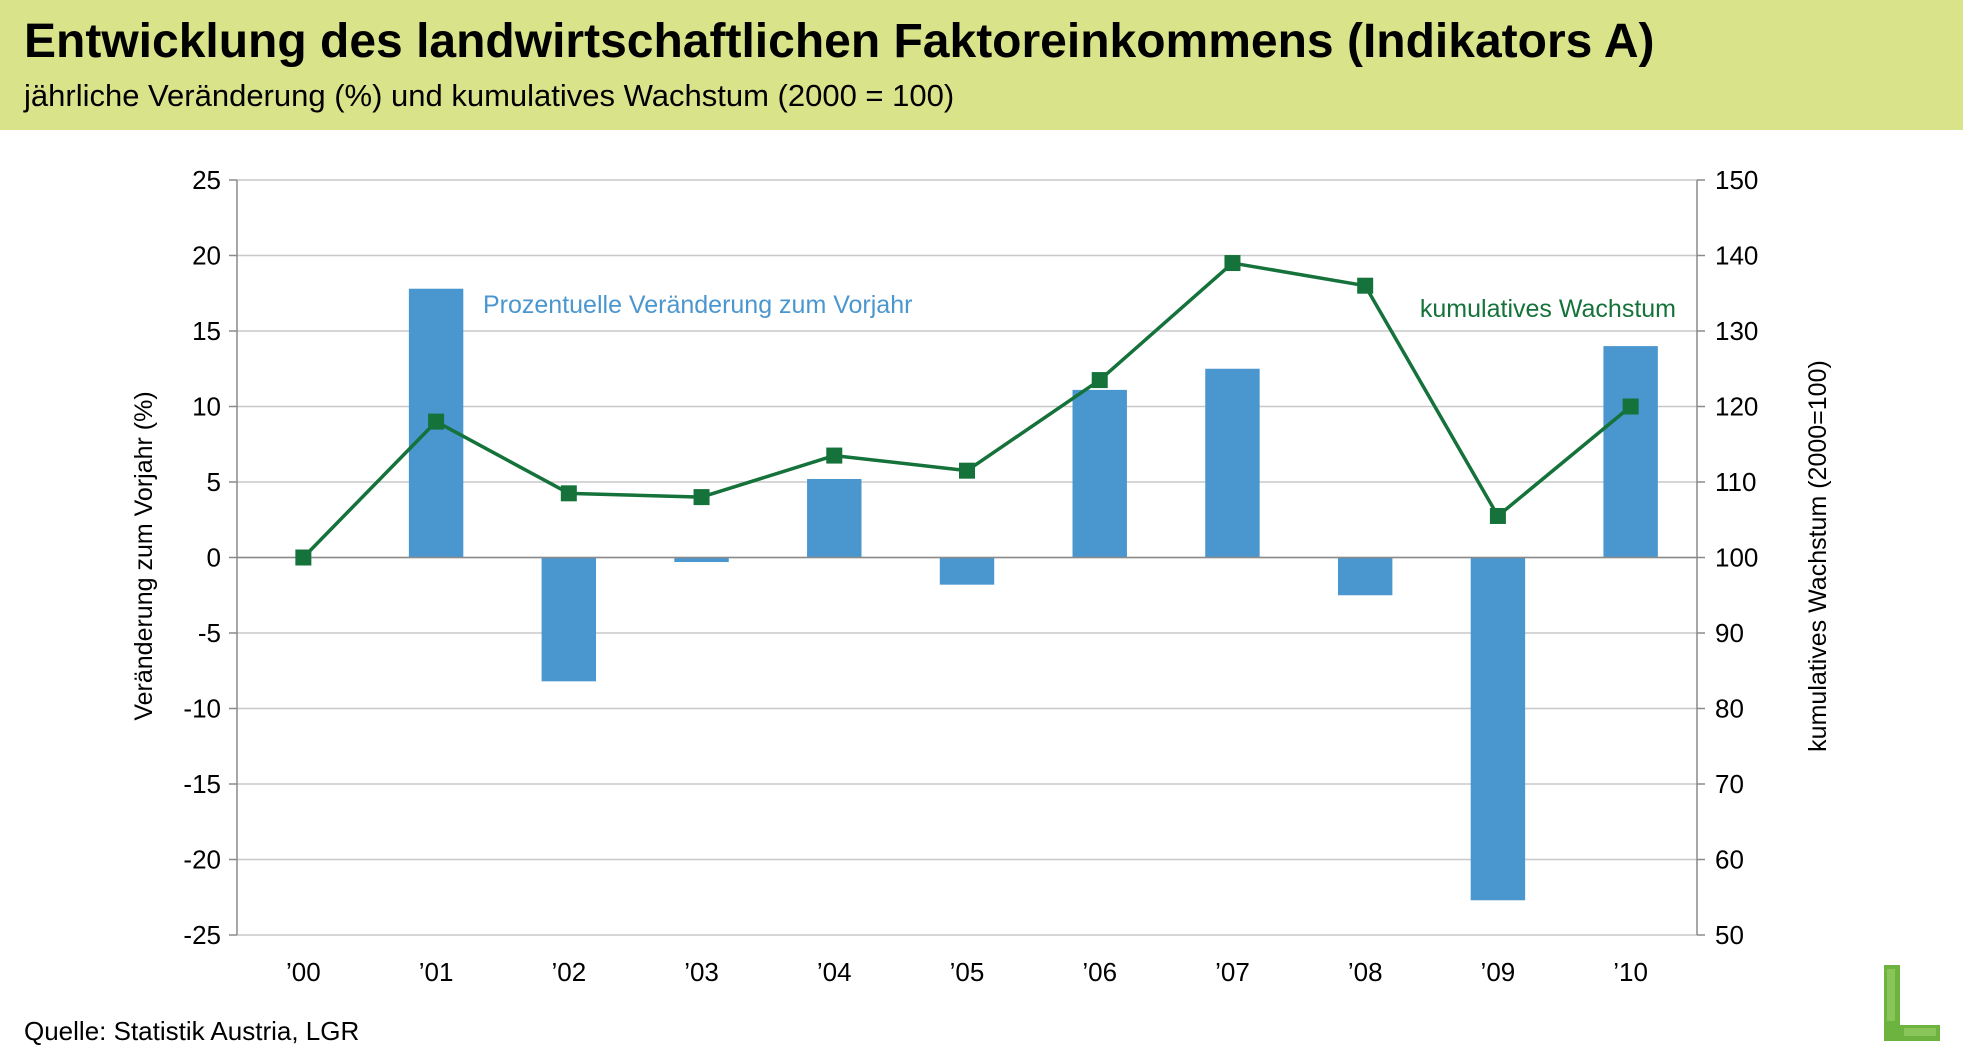 This screenshot has width=1963, height=1054. What do you see at coordinates (202, 935) in the screenshot?
I see `y-tick-label-left: -25` at bounding box center [202, 935].